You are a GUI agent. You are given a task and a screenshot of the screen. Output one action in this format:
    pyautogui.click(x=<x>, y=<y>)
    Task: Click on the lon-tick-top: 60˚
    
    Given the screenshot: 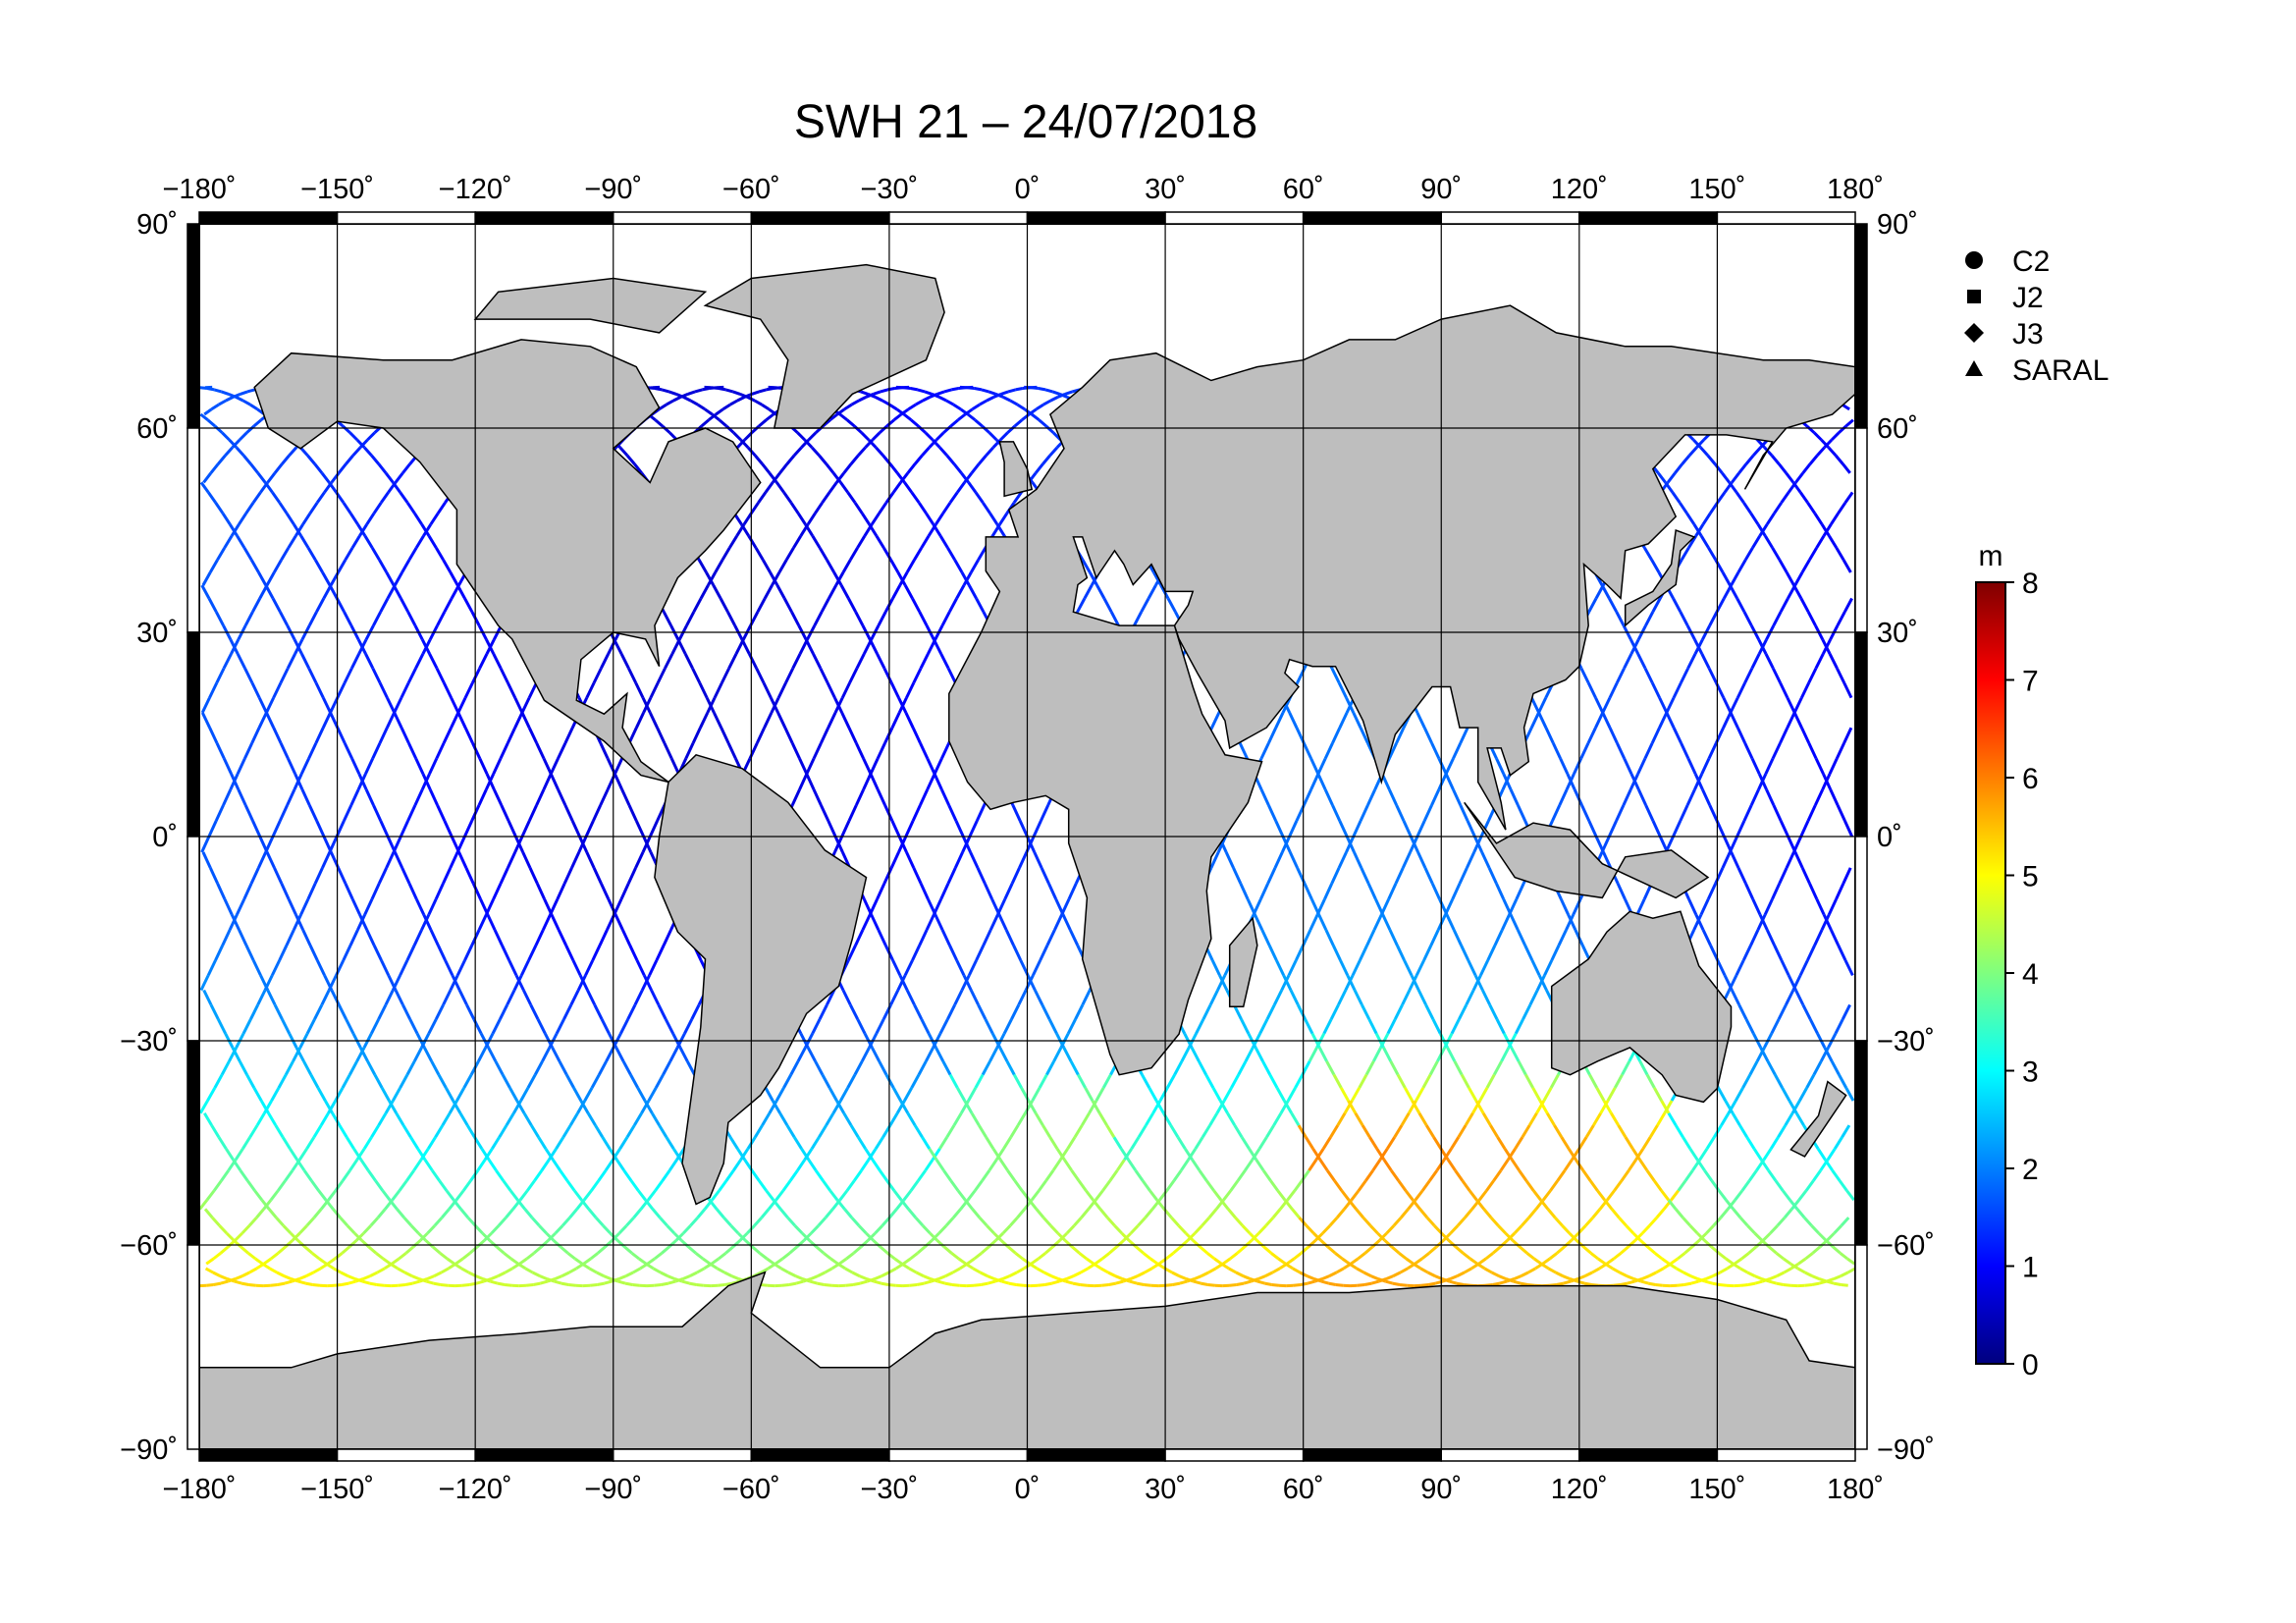 What is the action you would take?
    pyautogui.click(x=1304, y=189)
    